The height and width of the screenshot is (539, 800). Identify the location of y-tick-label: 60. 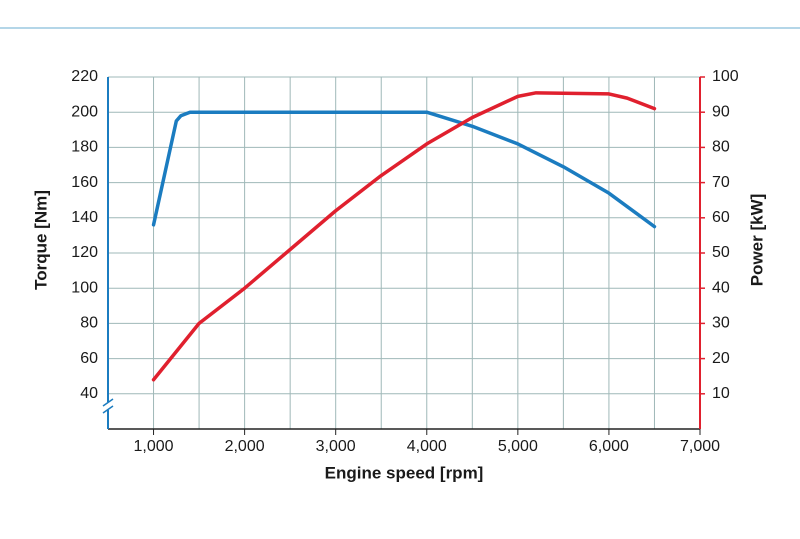
(89, 358).